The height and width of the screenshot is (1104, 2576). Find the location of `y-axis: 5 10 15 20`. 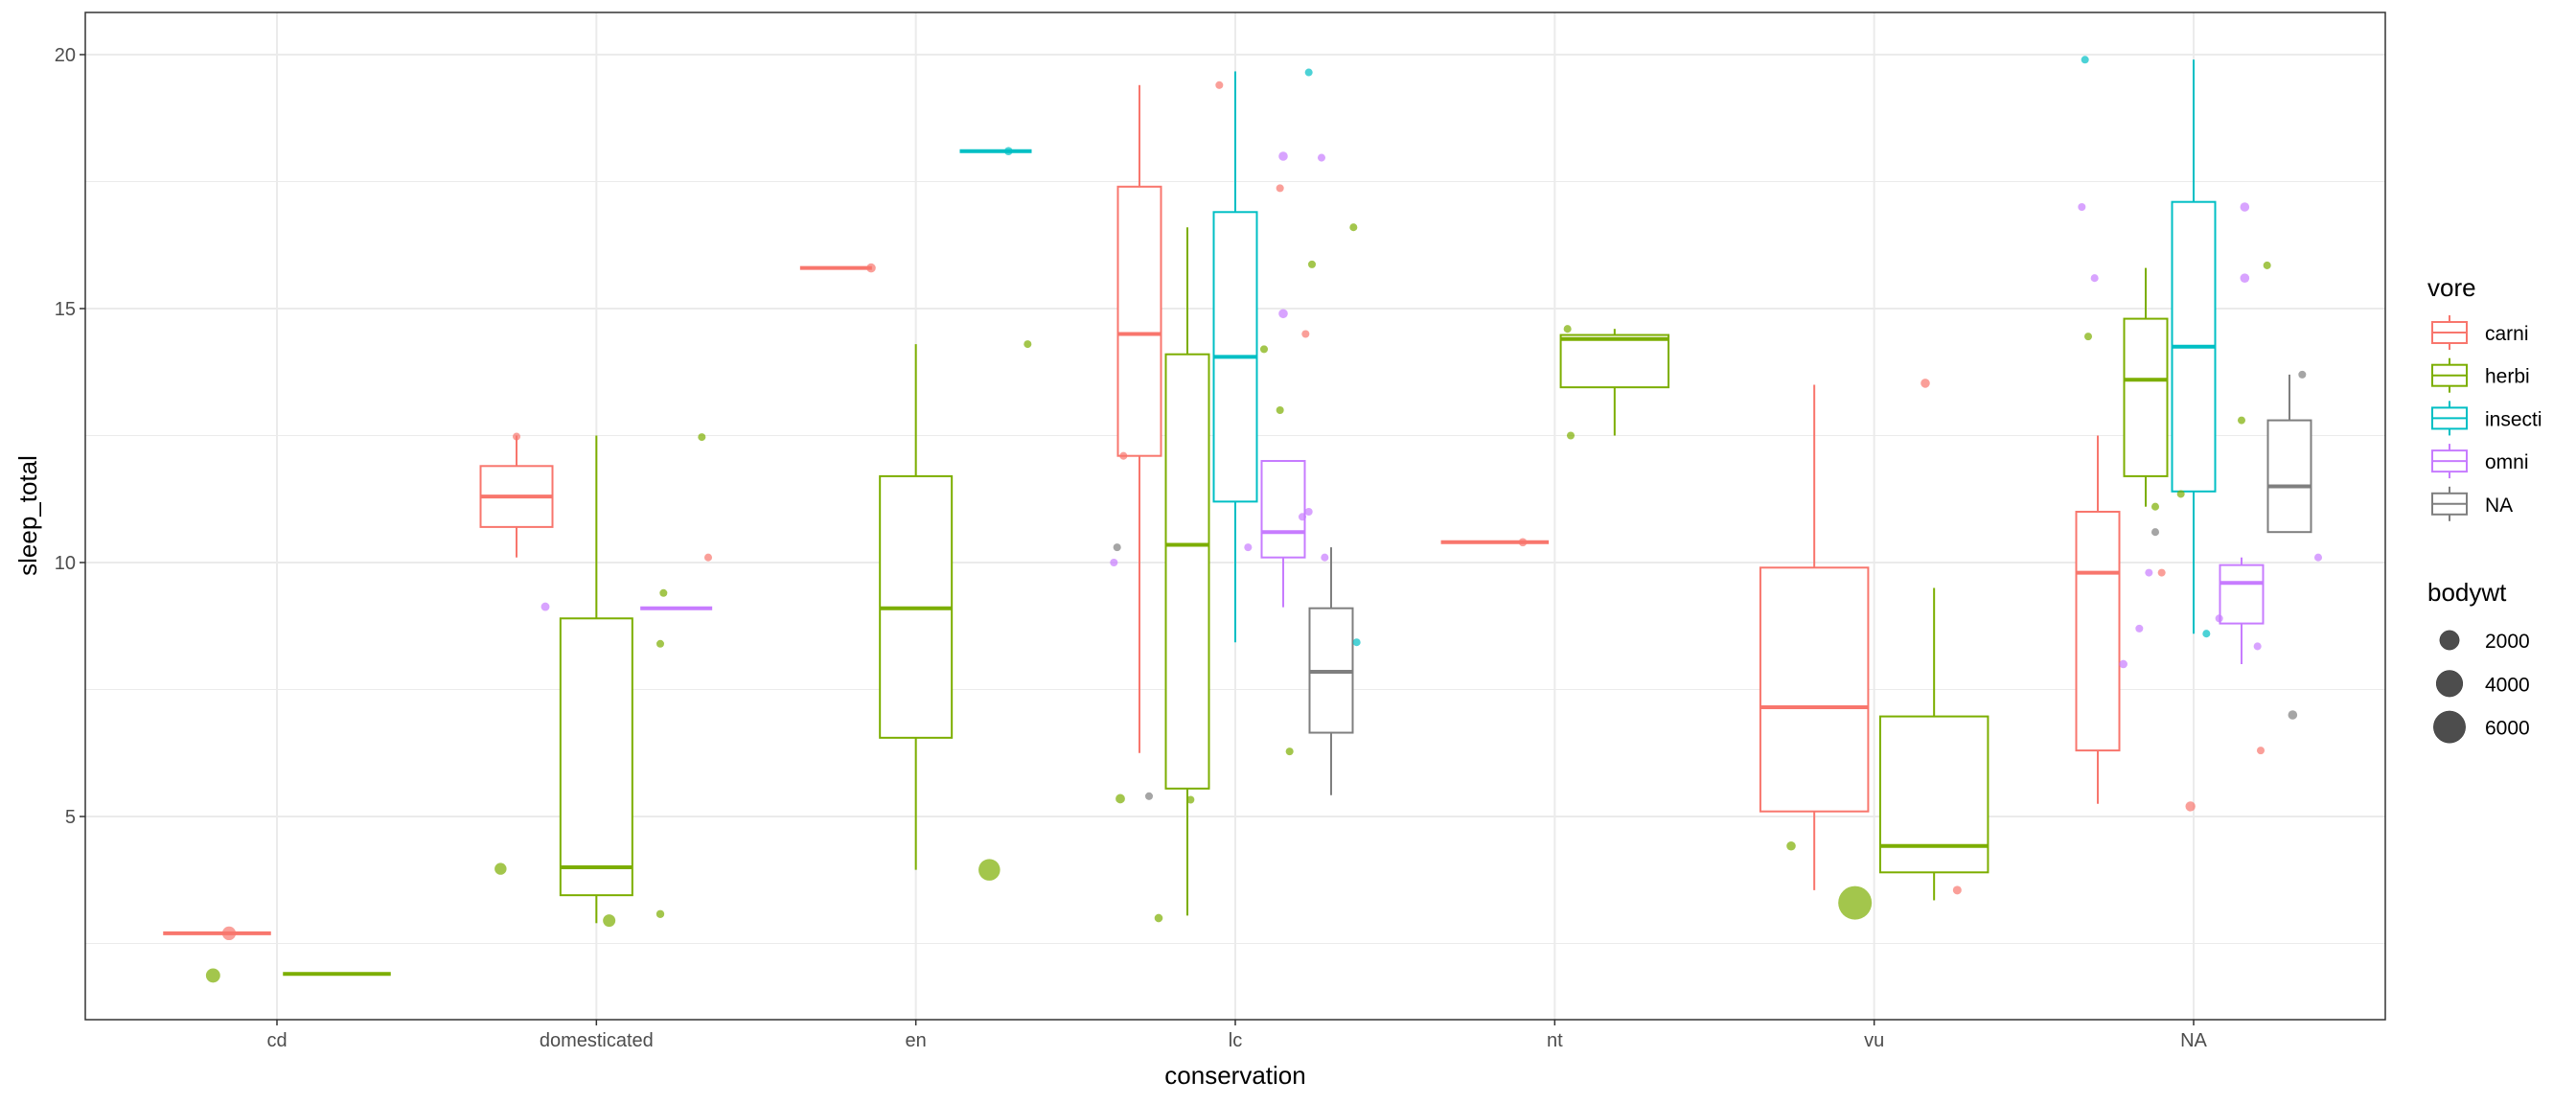

y-axis: 5 10 15 20 is located at coordinates (70, 436).